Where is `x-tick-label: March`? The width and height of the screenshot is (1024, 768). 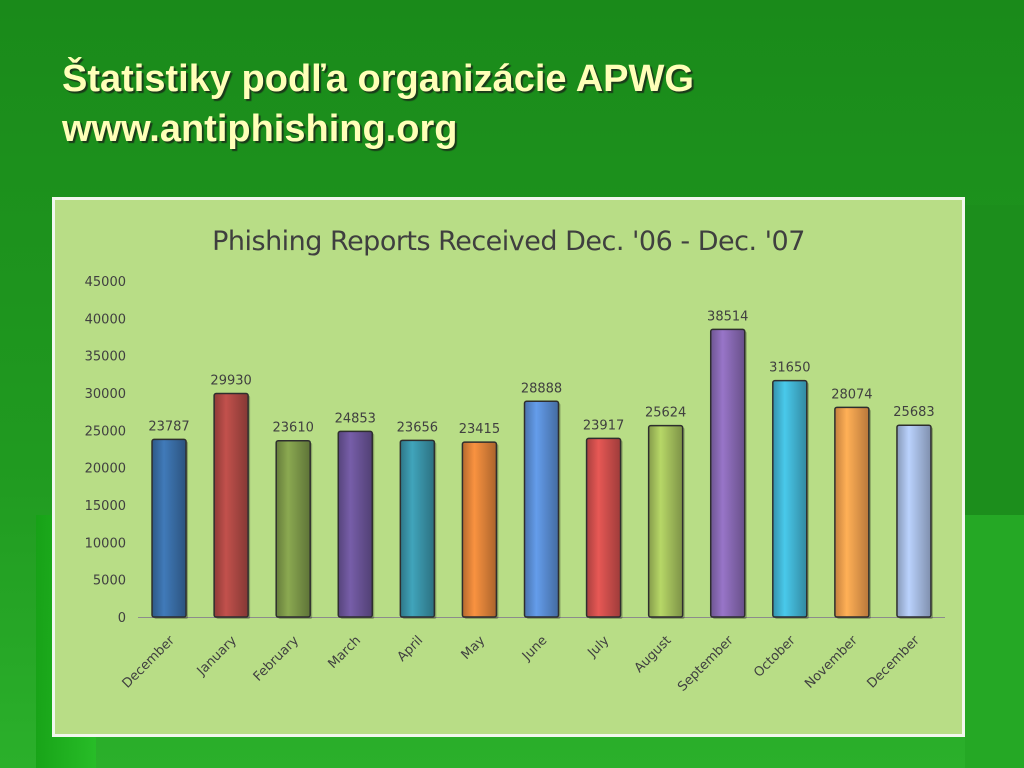
x-tick-label: March is located at coordinates (344, 652).